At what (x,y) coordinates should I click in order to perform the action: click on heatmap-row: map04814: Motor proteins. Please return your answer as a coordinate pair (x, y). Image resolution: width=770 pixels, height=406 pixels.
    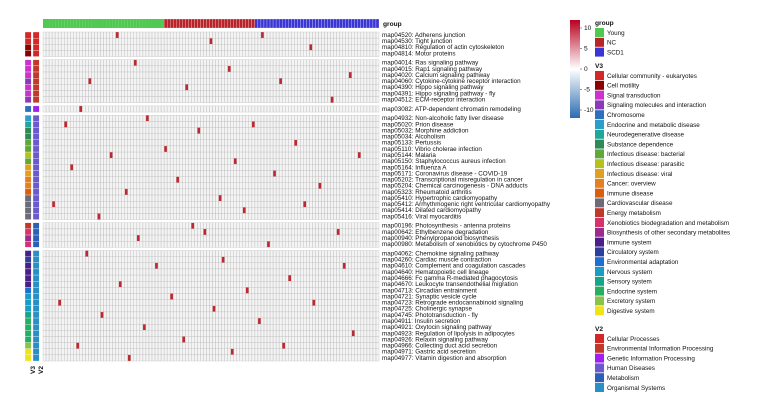
    Looking at the image, I should click on (240, 53).